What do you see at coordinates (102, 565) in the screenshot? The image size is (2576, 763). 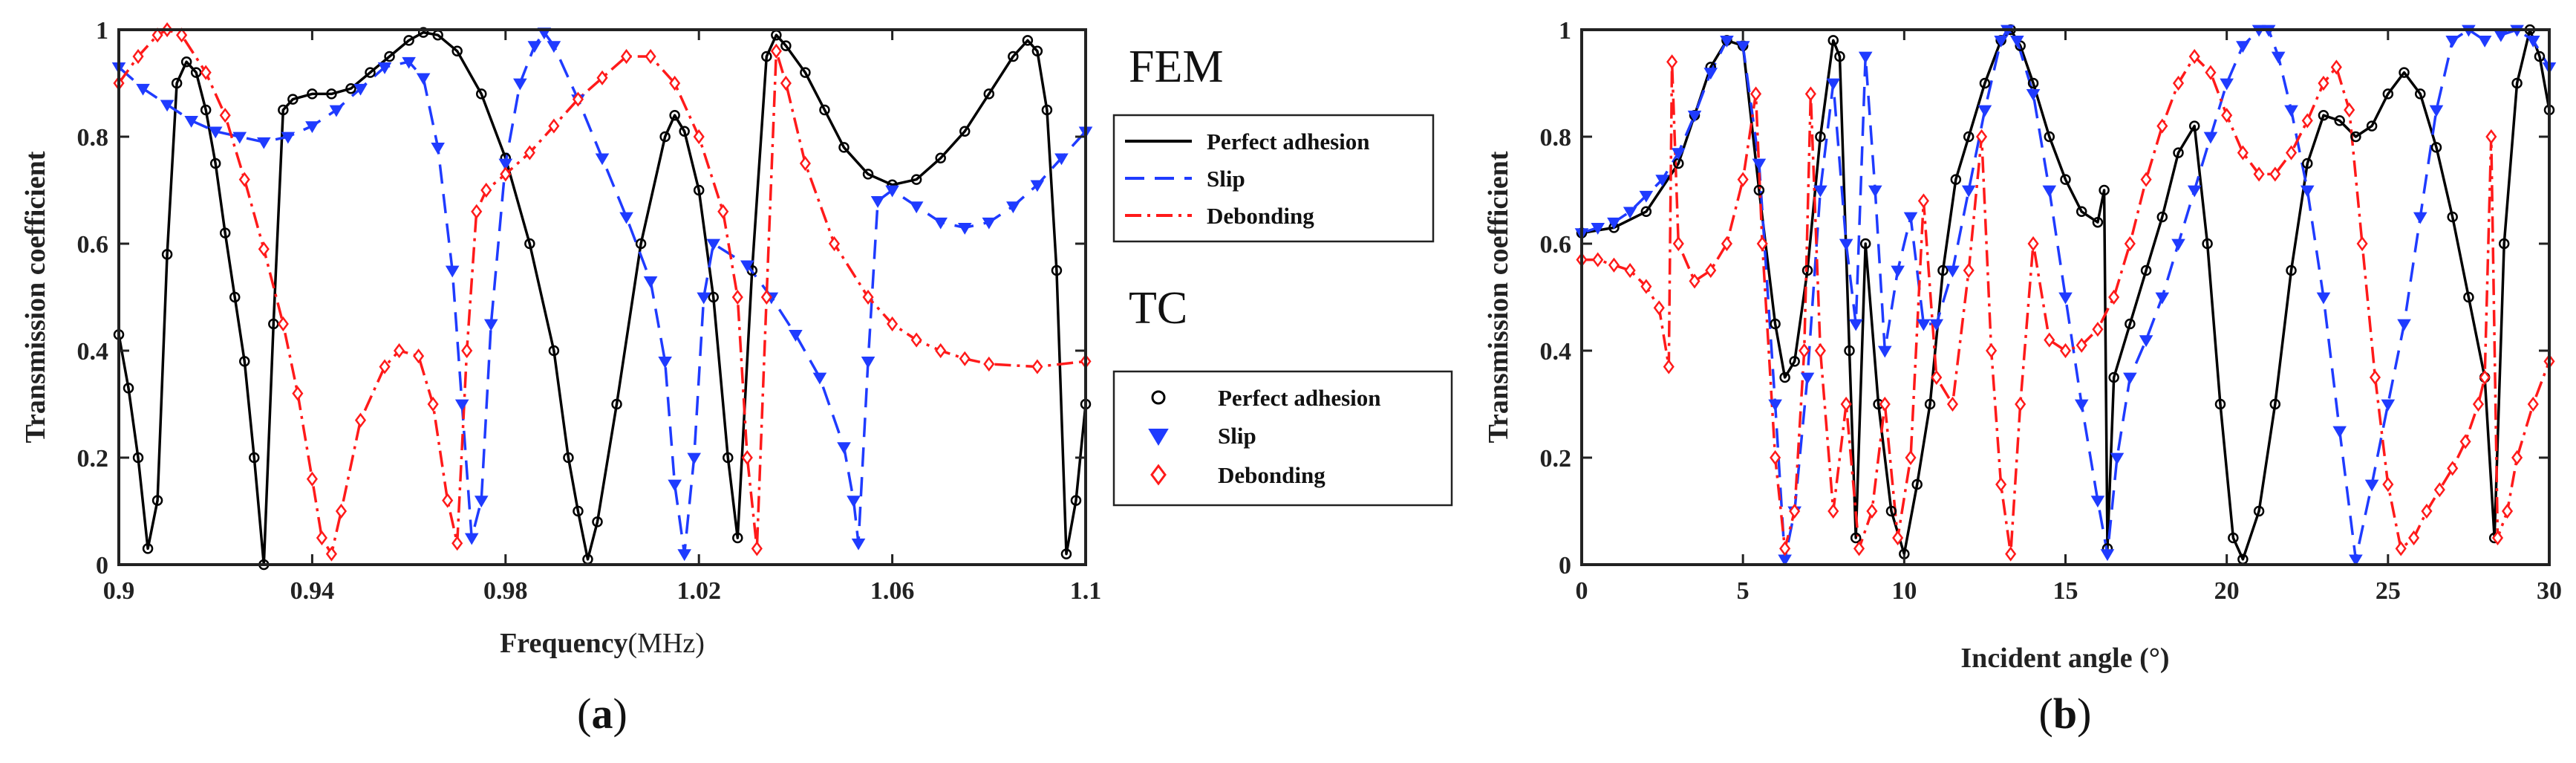 I see `y-tick-label-a: 0` at bounding box center [102, 565].